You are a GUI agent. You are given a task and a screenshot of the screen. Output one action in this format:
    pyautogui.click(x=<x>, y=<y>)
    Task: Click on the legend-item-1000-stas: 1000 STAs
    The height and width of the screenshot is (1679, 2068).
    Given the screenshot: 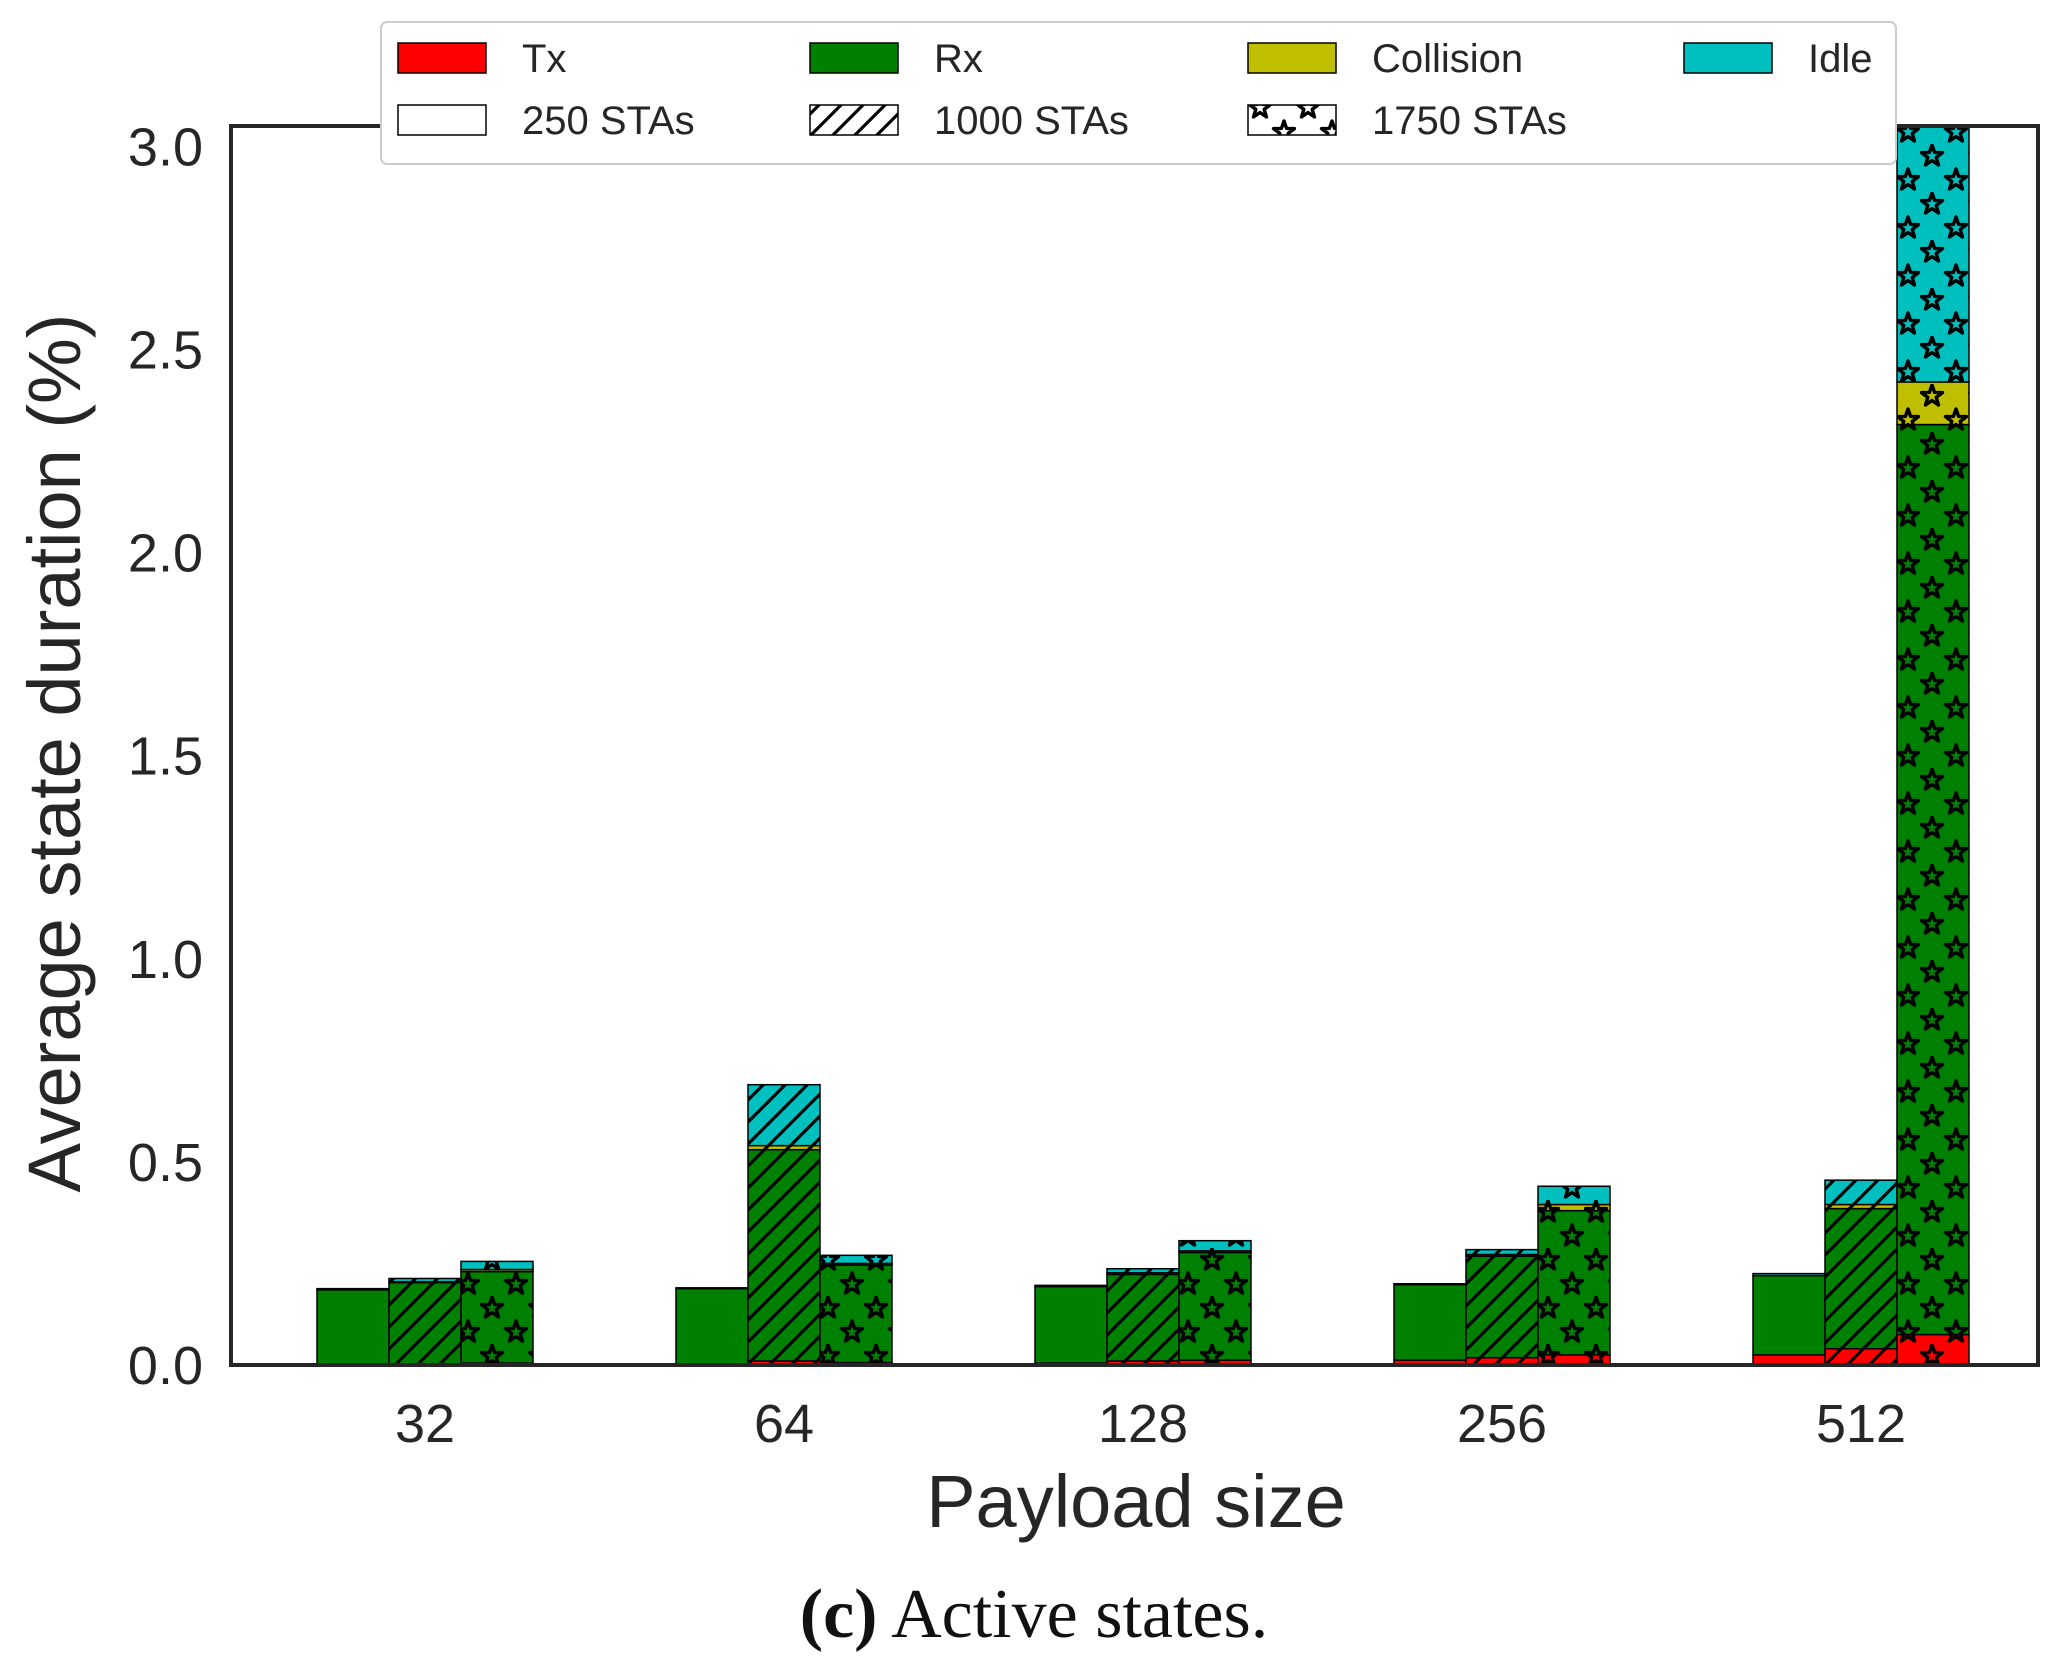 What is the action you would take?
    pyautogui.click(x=969, y=121)
    